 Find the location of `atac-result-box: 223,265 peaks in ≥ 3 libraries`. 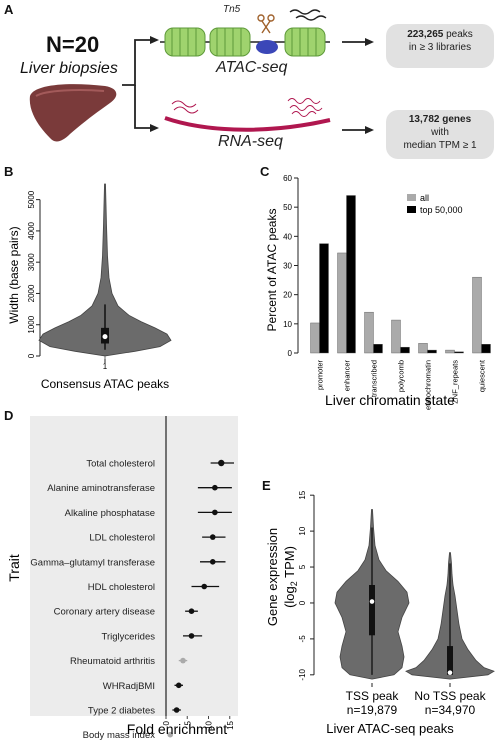

atac-result-box: 223,265 peaks in ≥ 3 libraries is located at coordinates (440, 46).